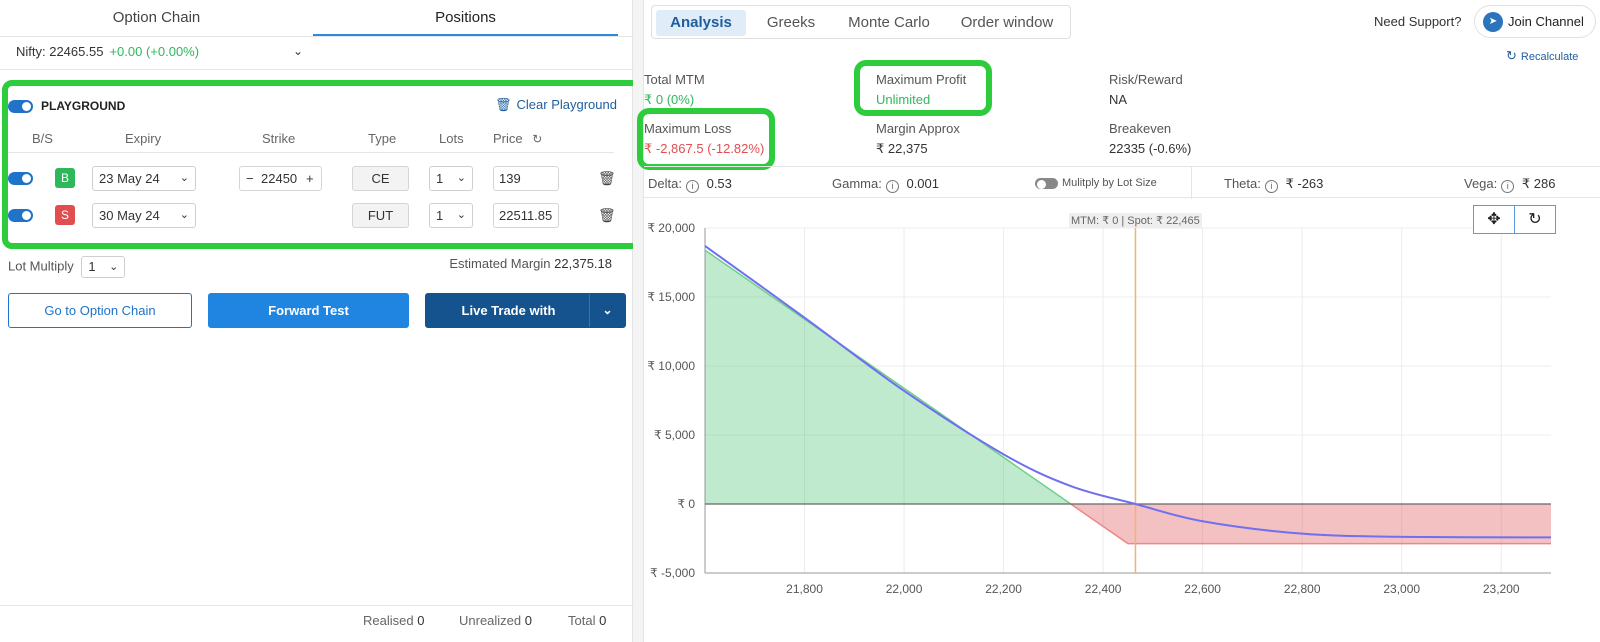  What do you see at coordinates (904, 589) in the screenshot?
I see `x-tick-label: 22,000` at bounding box center [904, 589].